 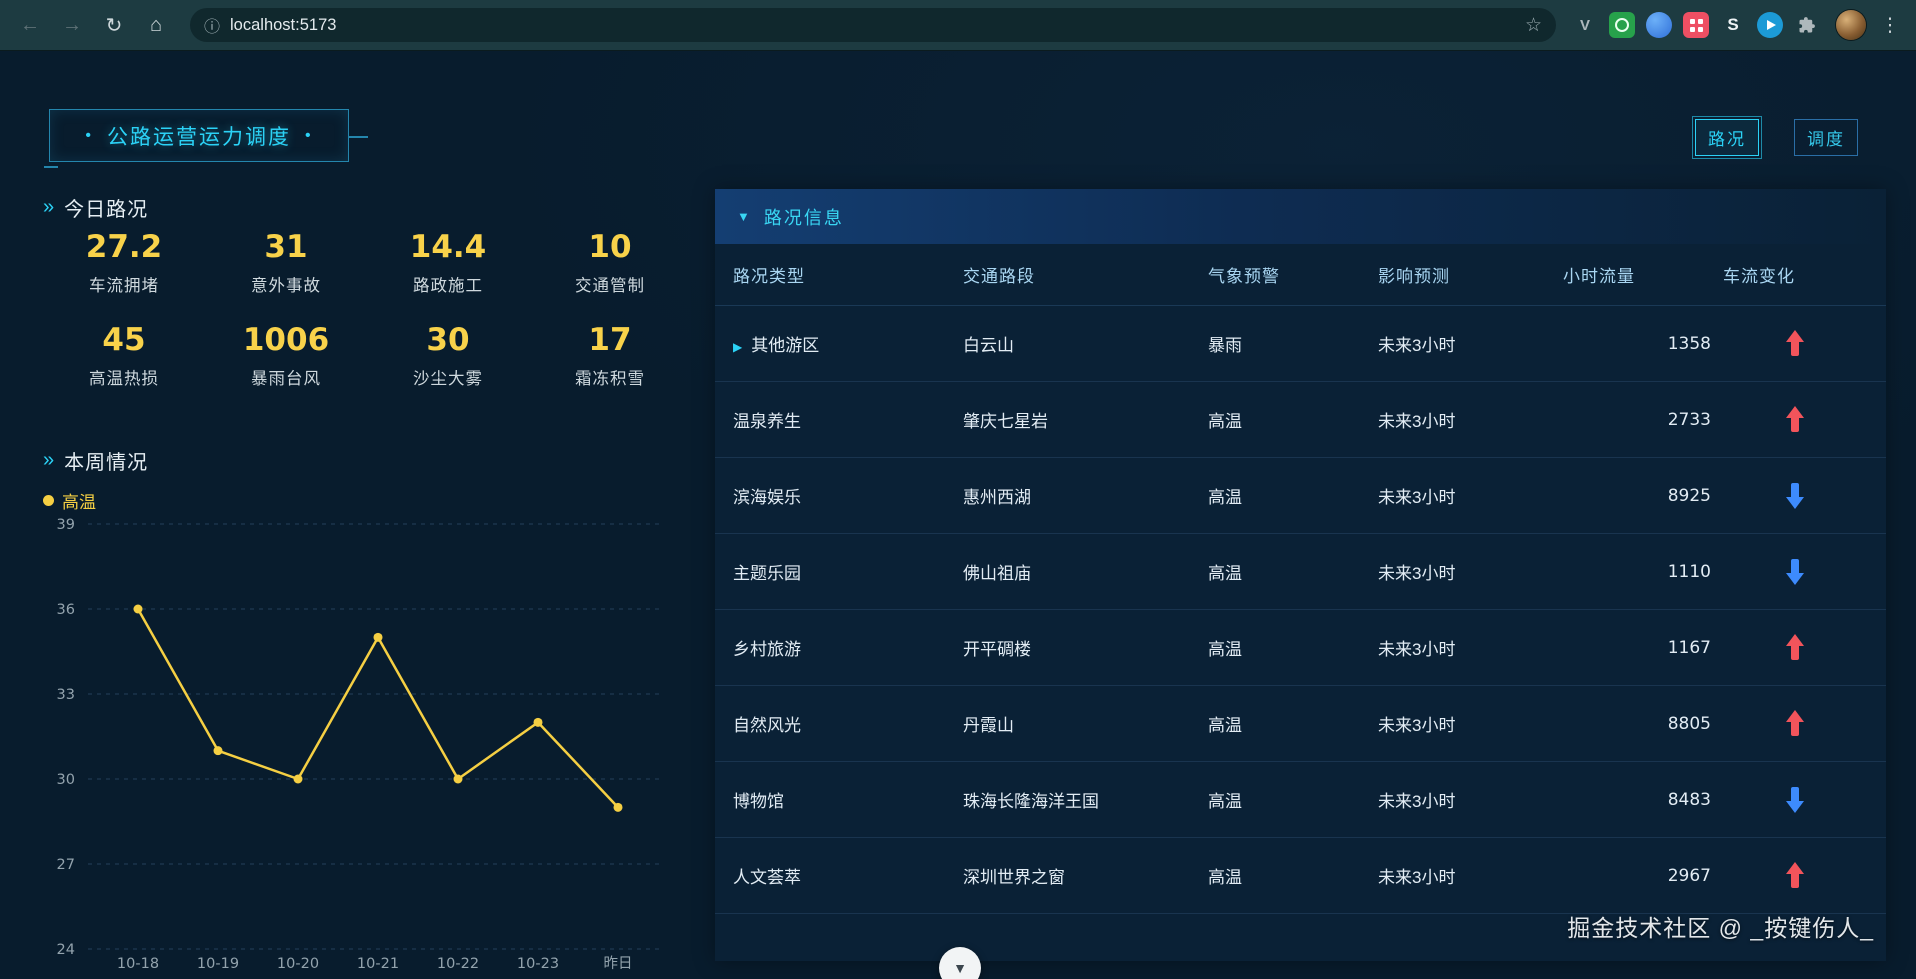 I want to click on chart-legend: 高温, so click(x=69, y=500).